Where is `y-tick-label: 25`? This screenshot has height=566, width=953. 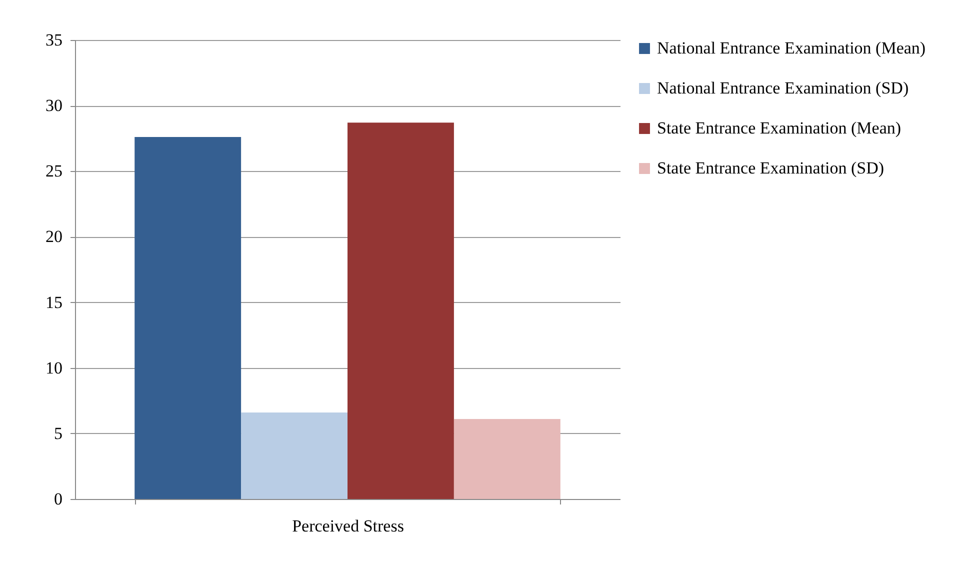 y-tick-label: 25 is located at coordinates (54, 171).